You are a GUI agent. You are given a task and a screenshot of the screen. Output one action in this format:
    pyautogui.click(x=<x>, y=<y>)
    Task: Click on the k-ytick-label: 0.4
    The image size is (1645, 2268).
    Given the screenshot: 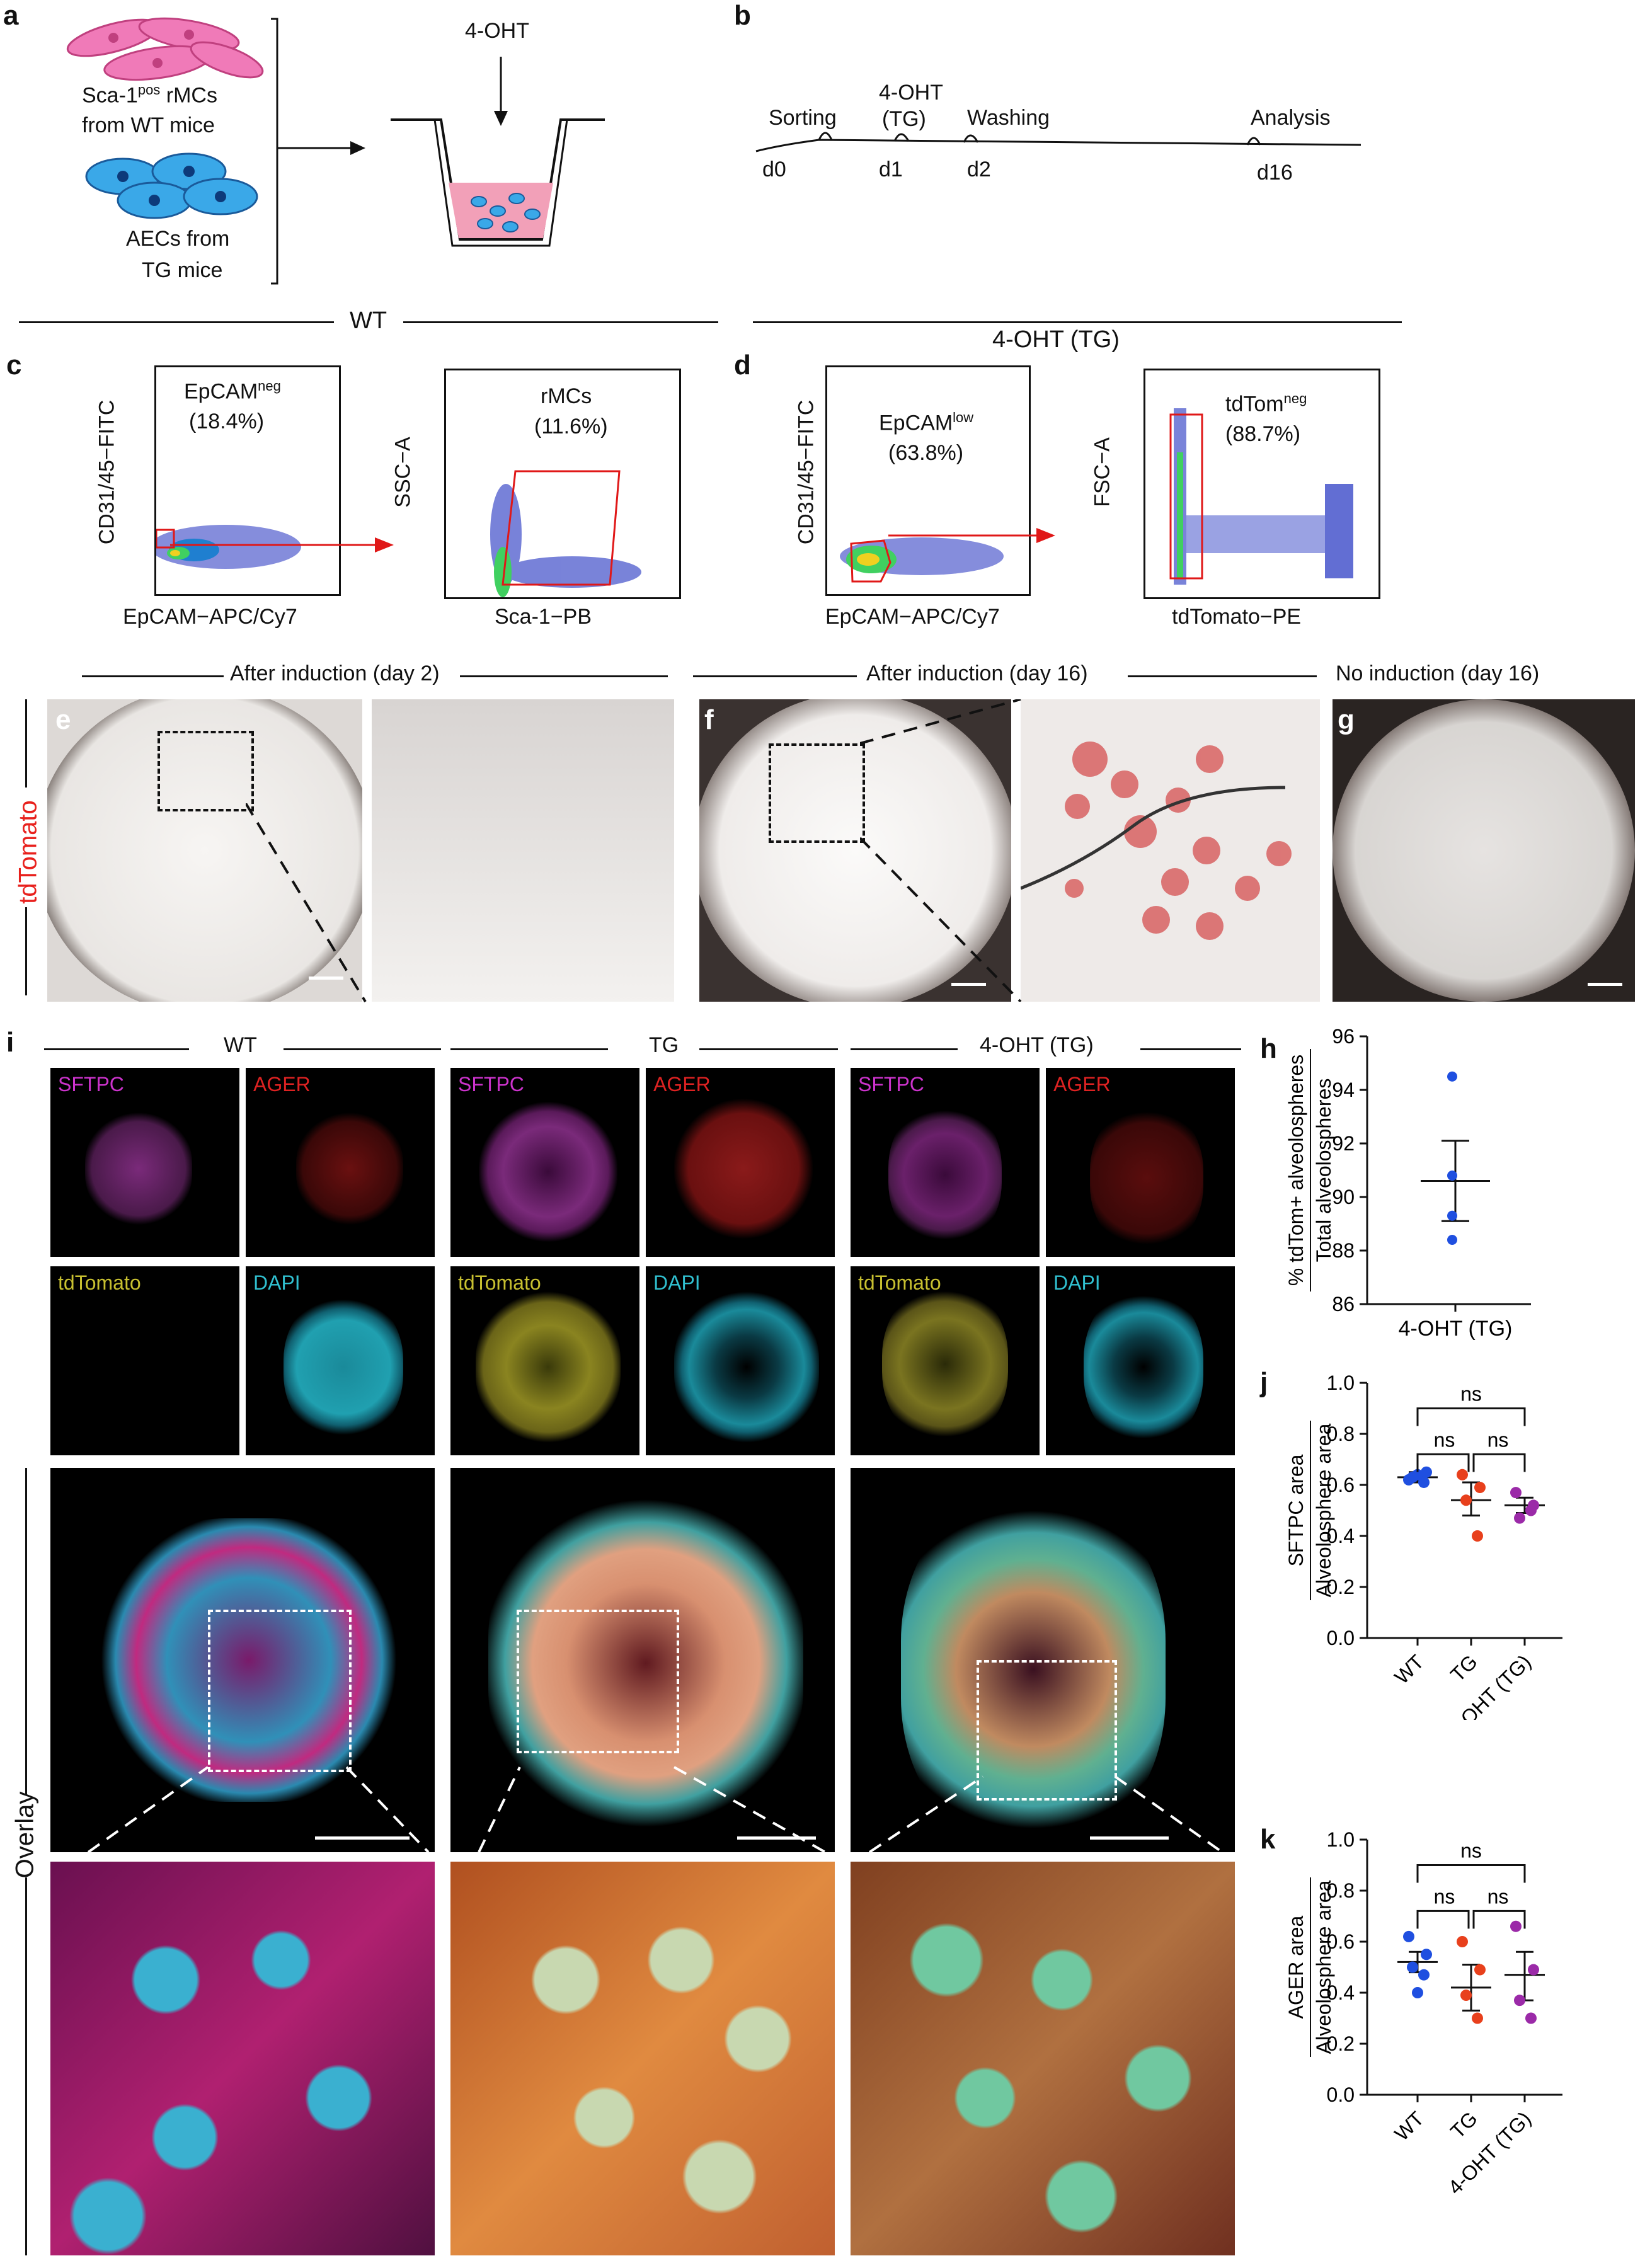 What is the action you would take?
    pyautogui.click(x=1341, y=1992)
    